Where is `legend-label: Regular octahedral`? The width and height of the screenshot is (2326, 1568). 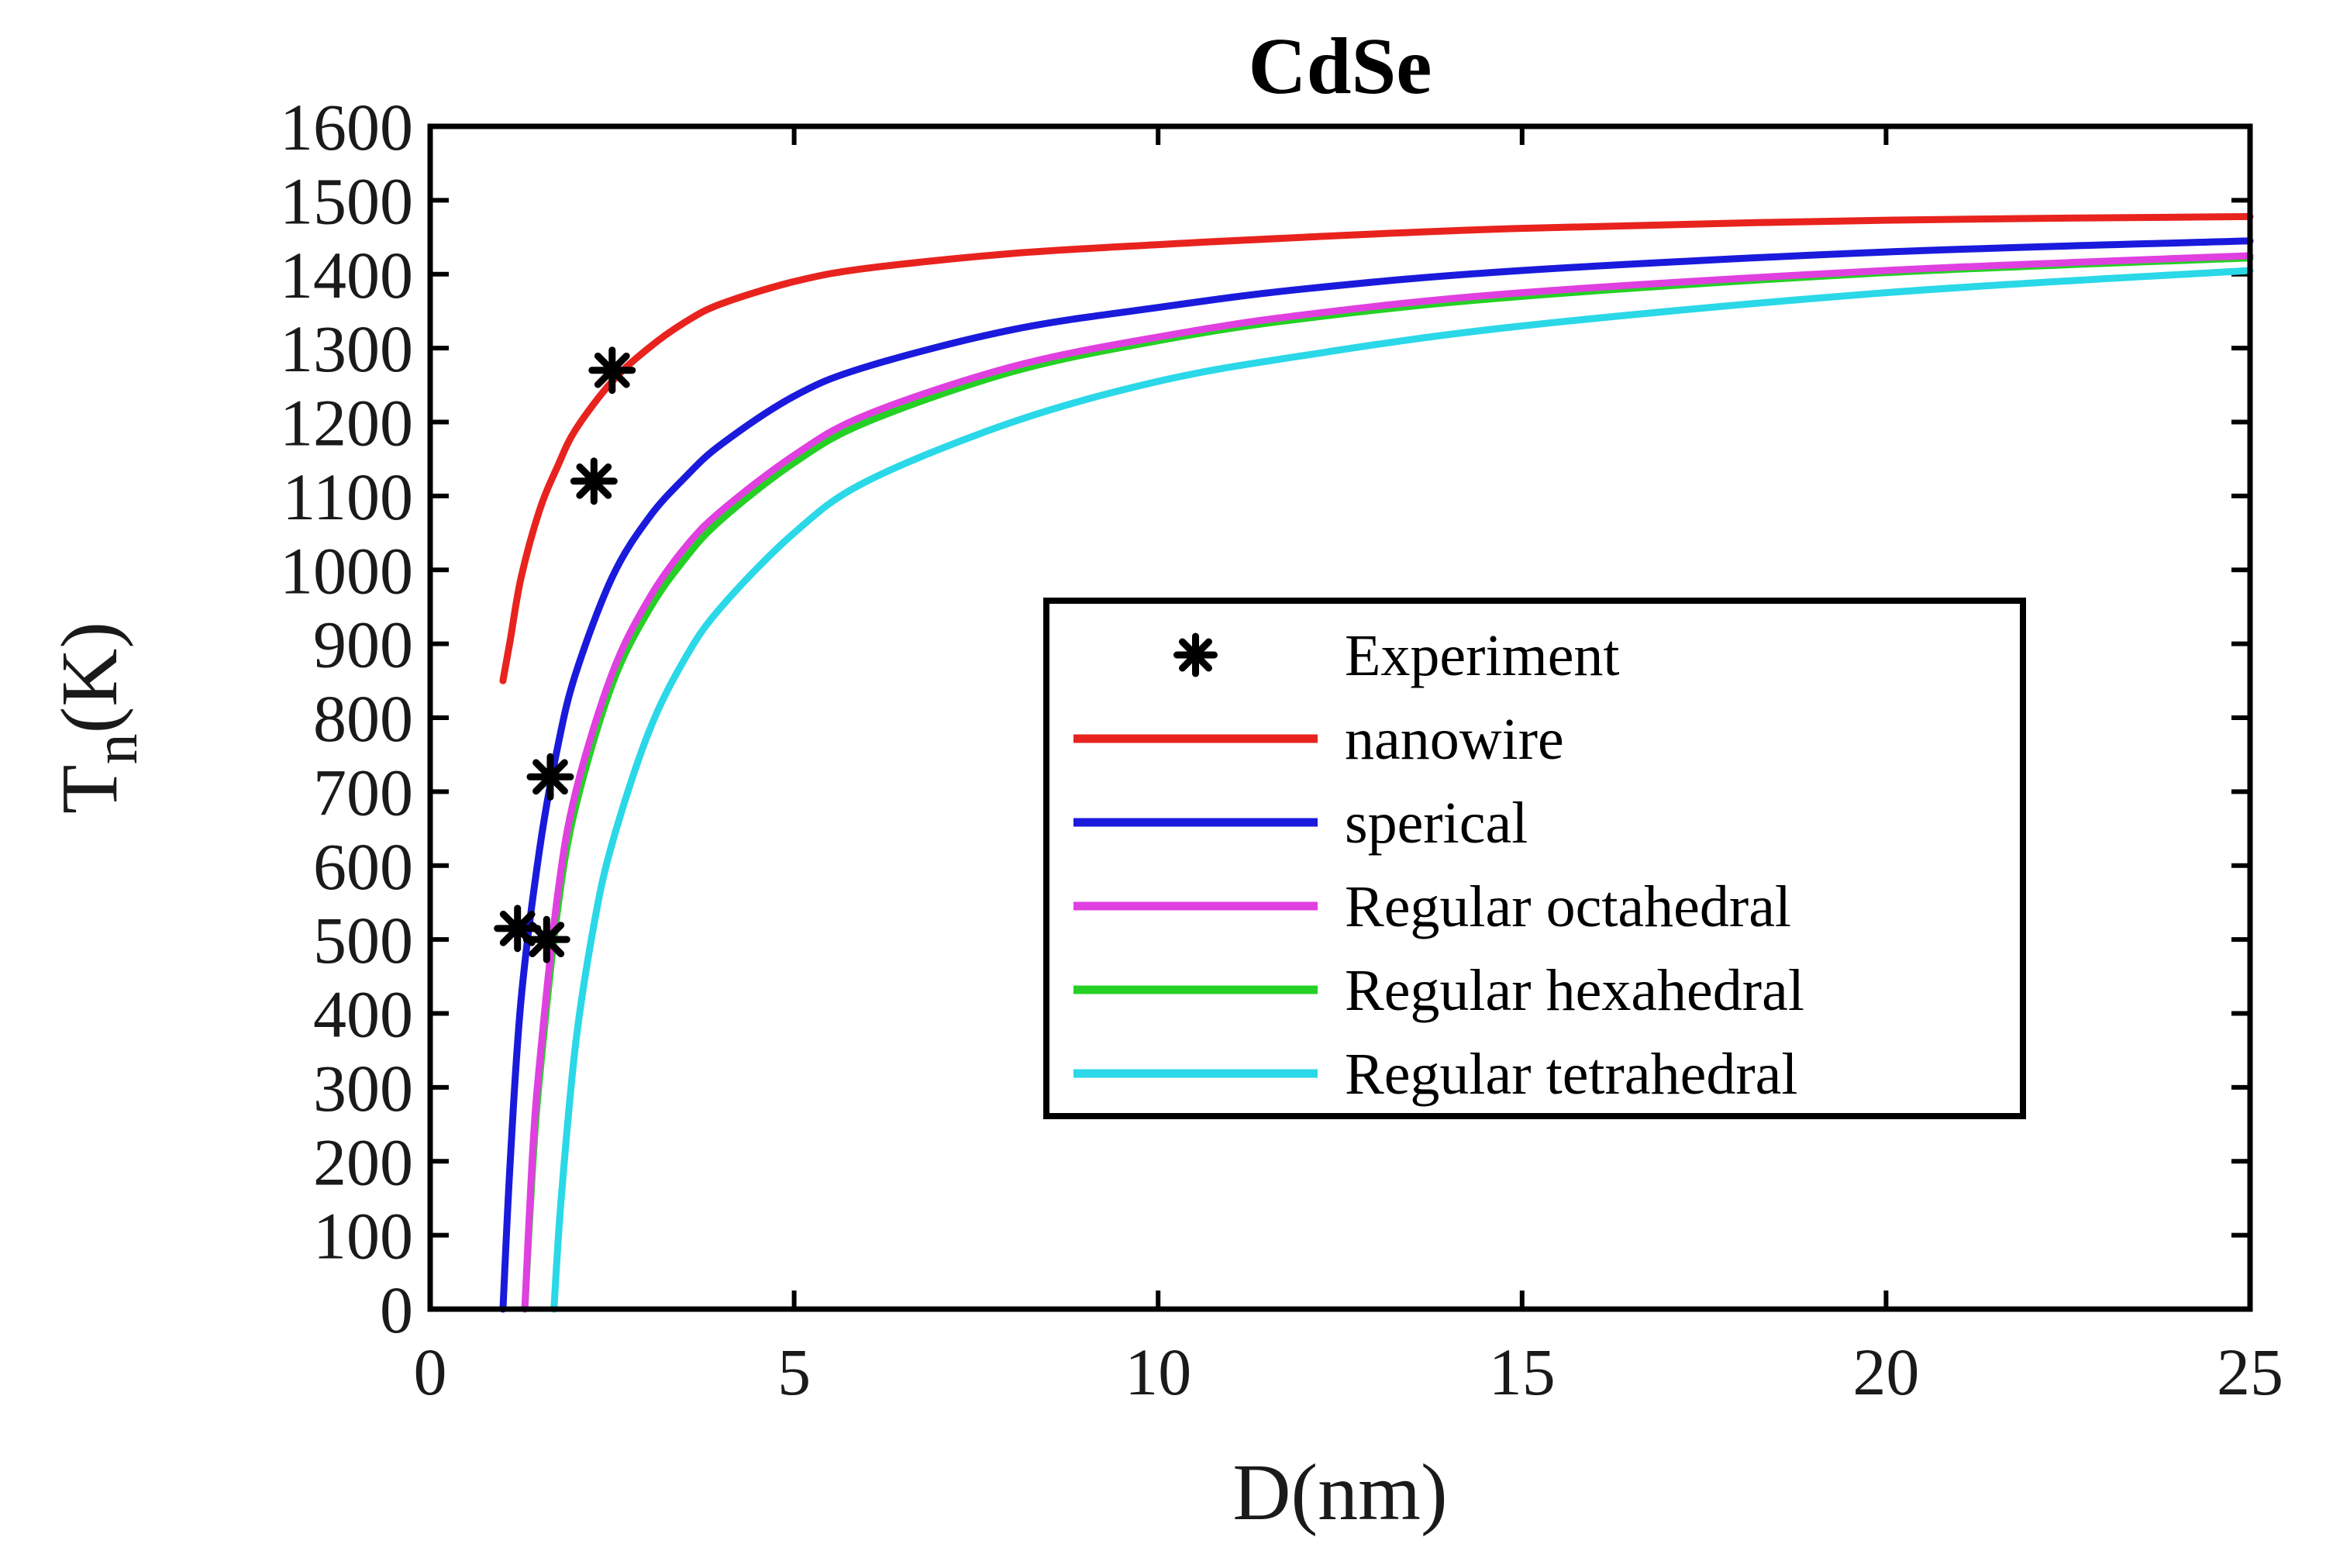 legend-label: Regular octahedral is located at coordinates (1568, 906).